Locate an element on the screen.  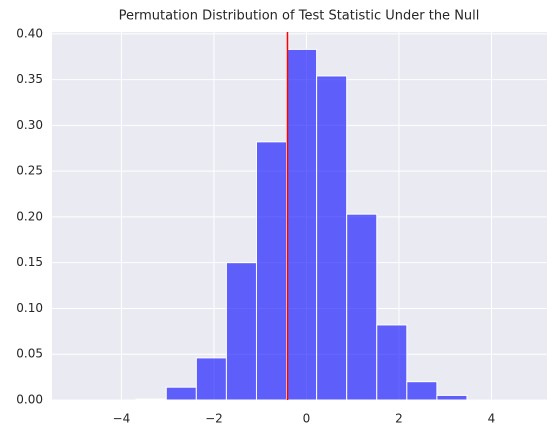
y-tick-label: 0.30 is located at coordinates (29, 125).